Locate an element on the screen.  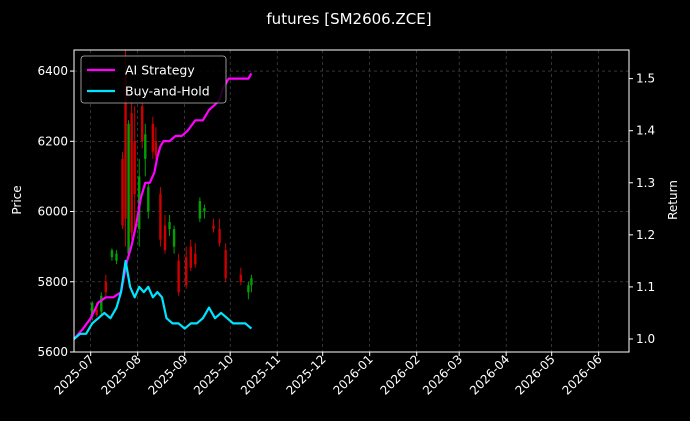
legend-label: Buy-and-Hold is located at coordinates (167, 91).